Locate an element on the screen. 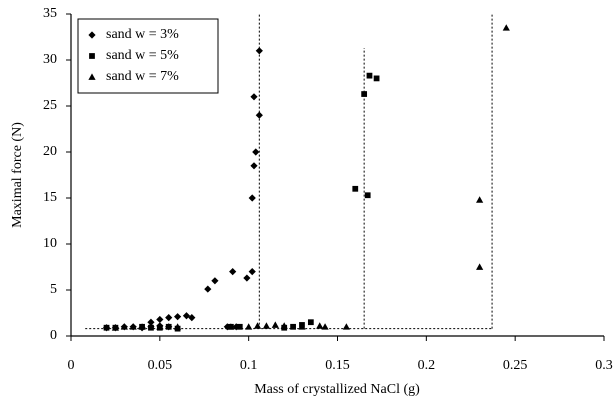  x-tick-label: 0 is located at coordinates (71, 365).